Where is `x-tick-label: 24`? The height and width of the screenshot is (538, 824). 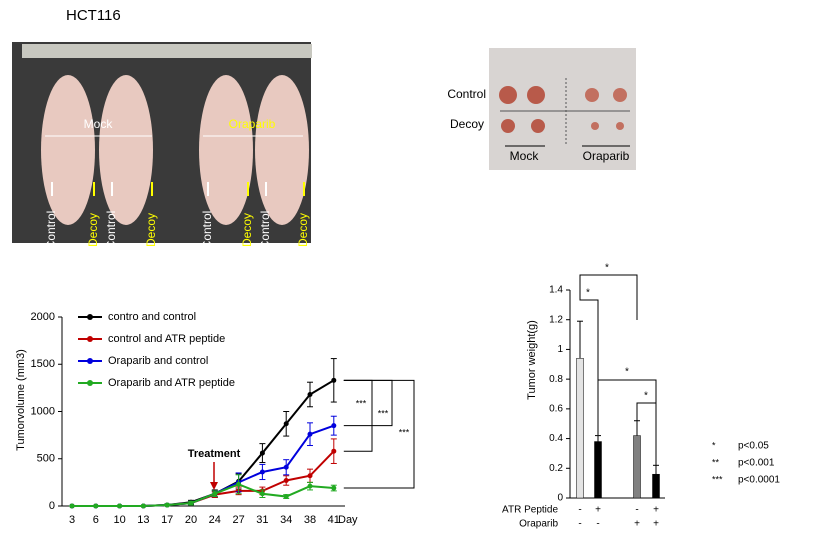
x-tick-label: 24 is located at coordinates (215, 520).